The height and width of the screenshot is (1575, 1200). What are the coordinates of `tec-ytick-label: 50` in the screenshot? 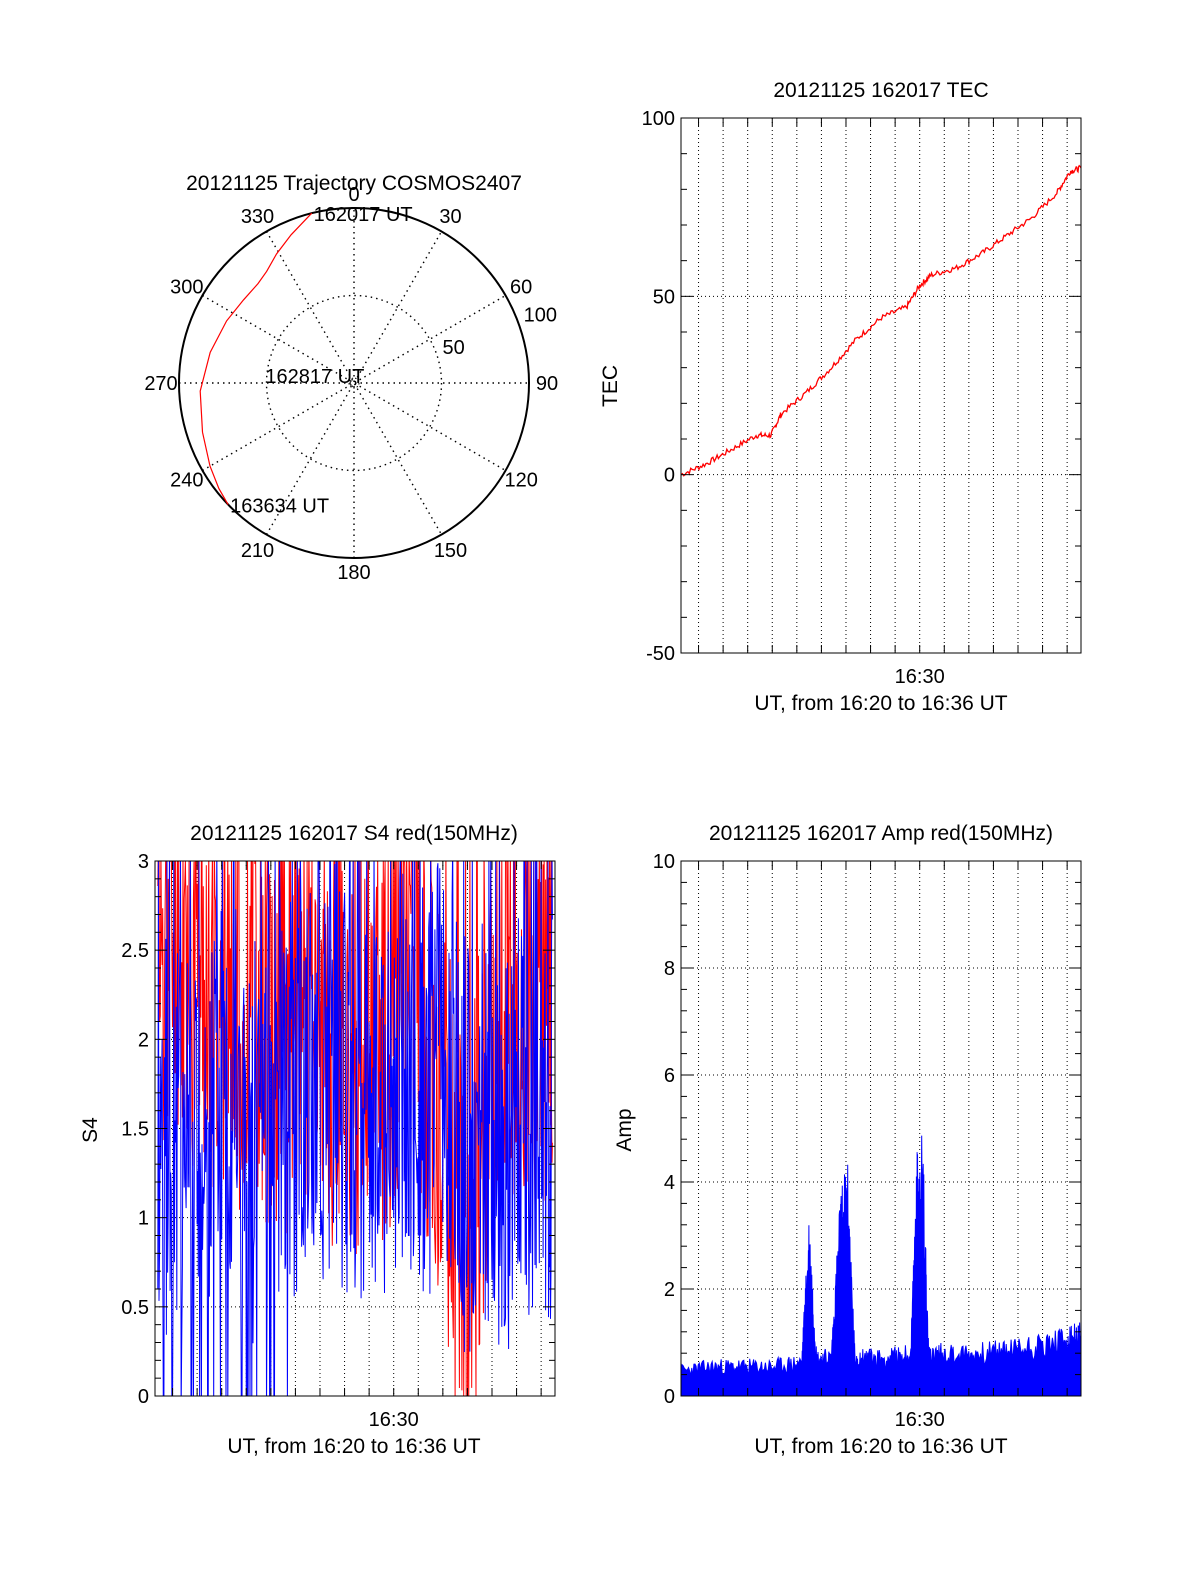 It's located at (664, 297).